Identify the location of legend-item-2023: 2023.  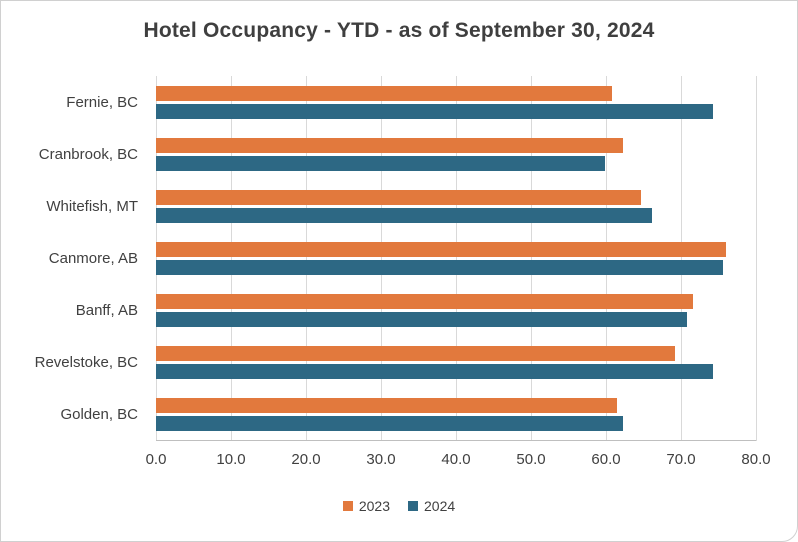
(366, 506).